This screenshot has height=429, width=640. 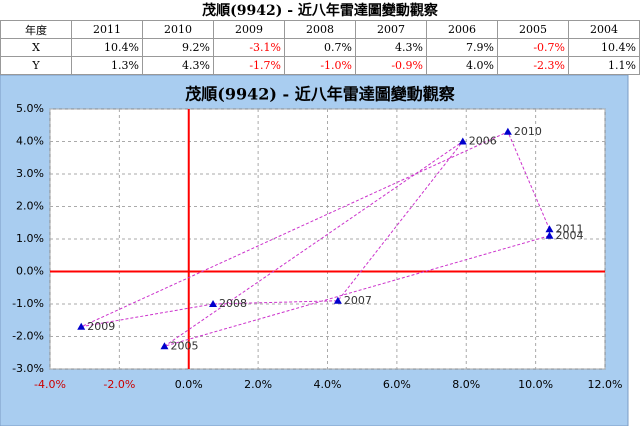 What do you see at coordinates (36, 29) in the screenshot?
I see `table-cell: 年度` at bounding box center [36, 29].